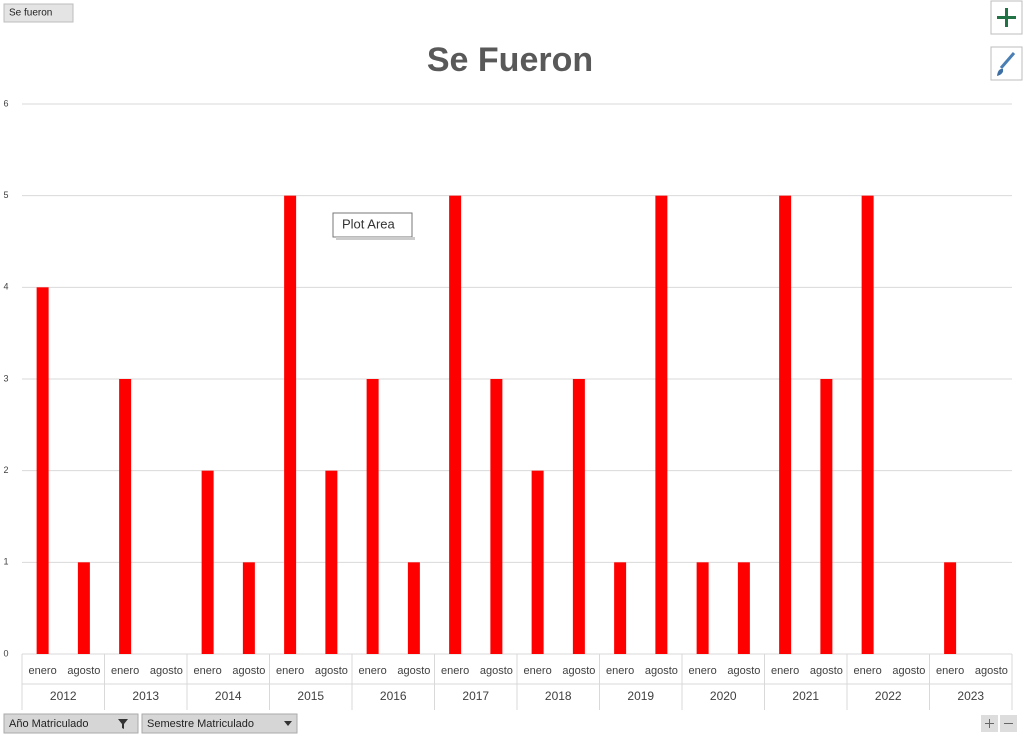 The width and height of the screenshot is (1024, 739). Describe the element at coordinates (145, 696) in the screenshot. I see `x-group-label: 2013` at that location.